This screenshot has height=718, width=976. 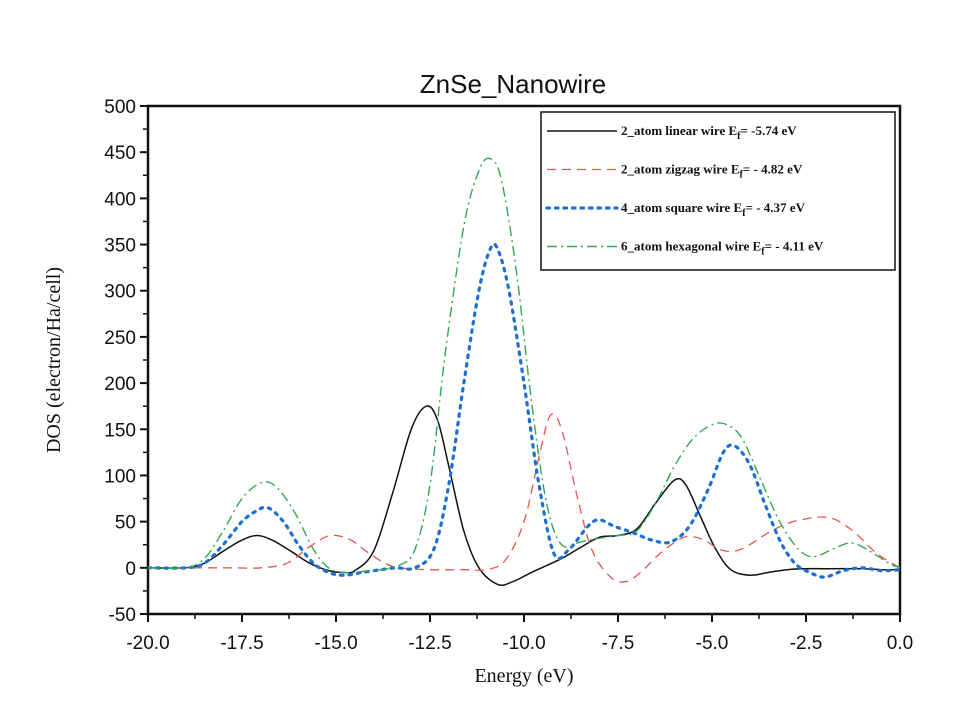 What do you see at coordinates (120, 338) in the screenshot?
I see `y-tick-label: 250` at bounding box center [120, 338].